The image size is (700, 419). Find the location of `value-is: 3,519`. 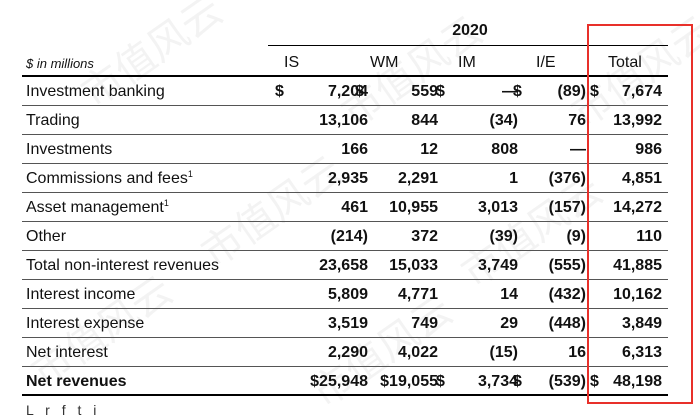

value-is: 3,519 is located at coordinates (347, 323).